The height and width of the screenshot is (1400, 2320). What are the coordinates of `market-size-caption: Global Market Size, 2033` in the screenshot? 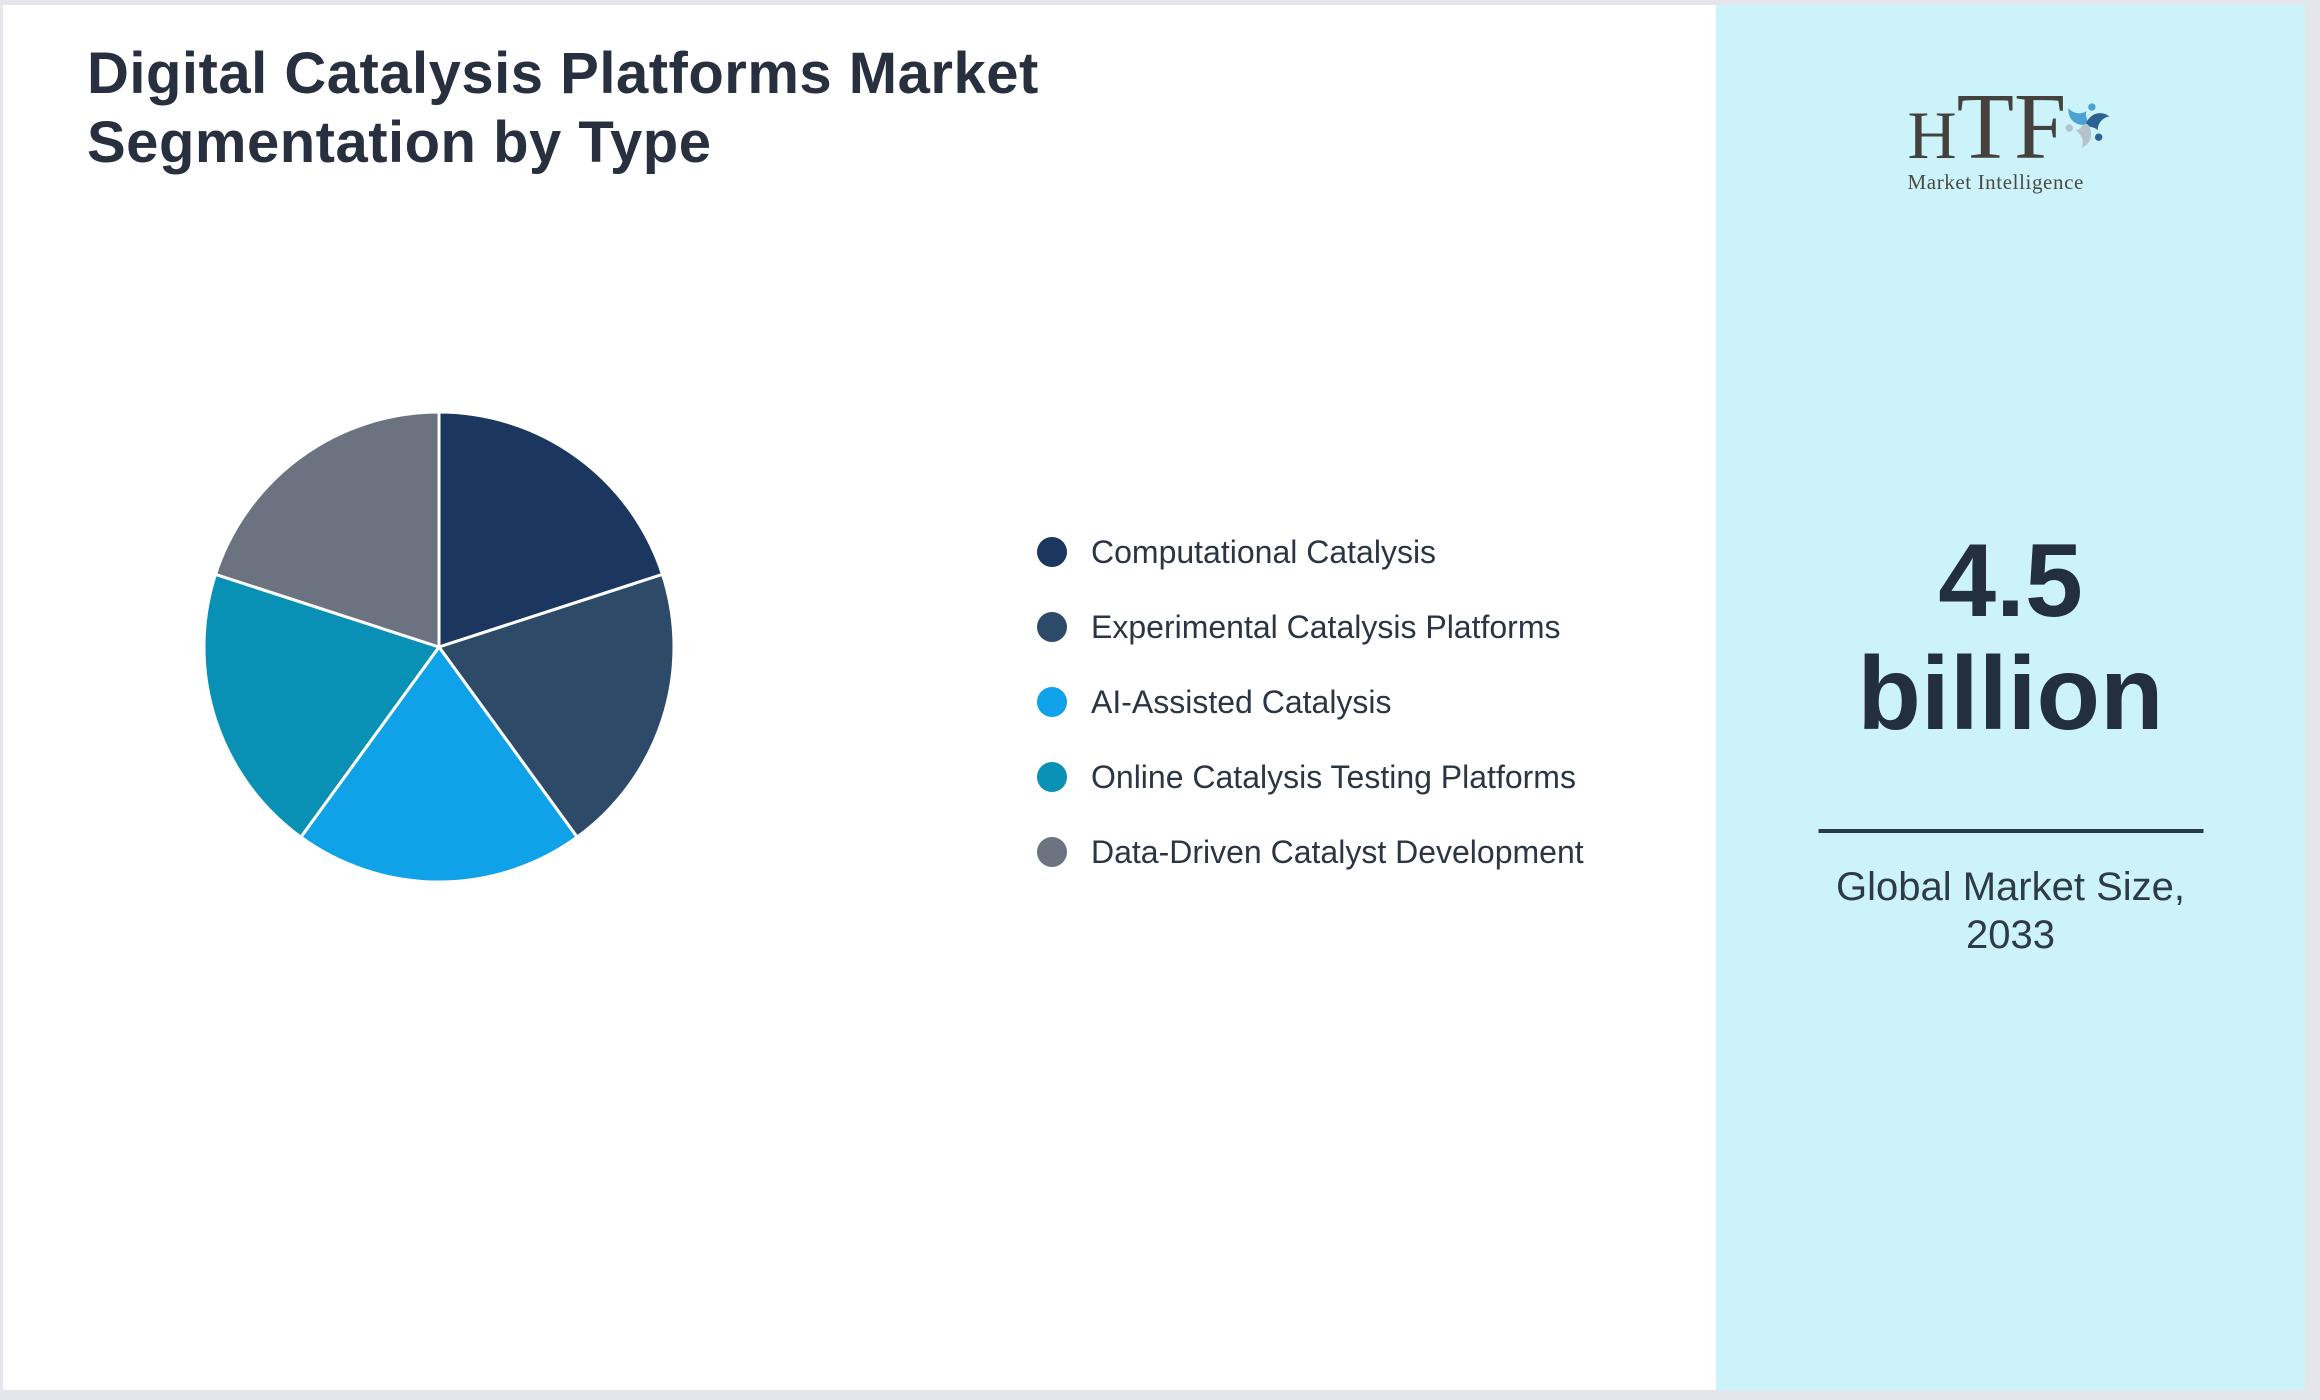 It's located at (2010, 911).